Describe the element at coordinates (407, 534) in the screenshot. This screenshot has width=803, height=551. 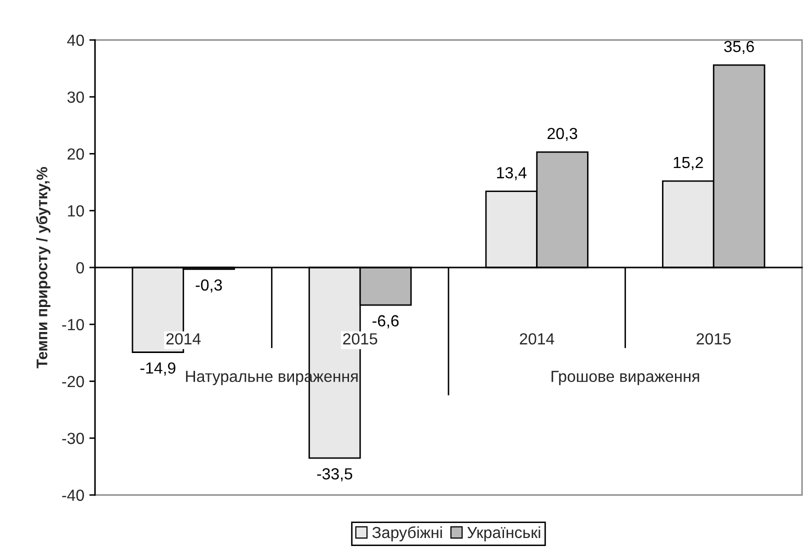
I see `legend-label: Зарубіжні` at that location.